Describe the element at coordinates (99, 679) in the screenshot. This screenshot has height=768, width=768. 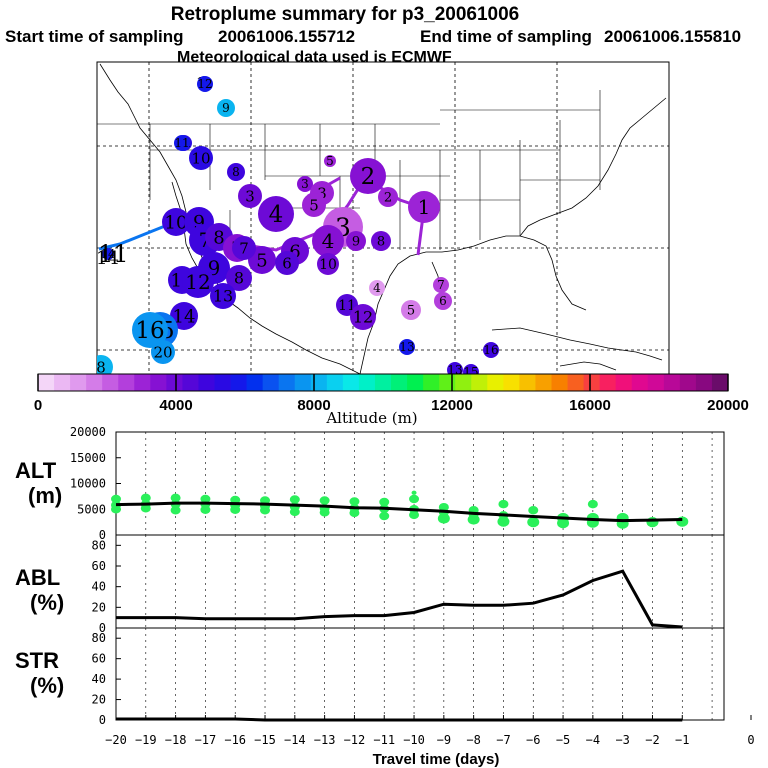
I see `y-tick-label: 40` at that location.